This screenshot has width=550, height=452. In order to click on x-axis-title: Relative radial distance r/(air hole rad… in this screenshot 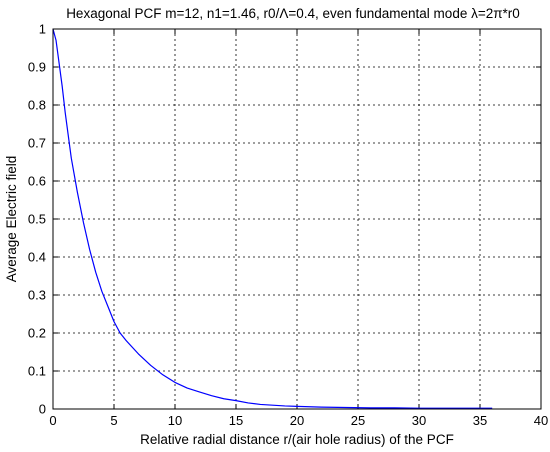, I will do `click(297, 439)`.